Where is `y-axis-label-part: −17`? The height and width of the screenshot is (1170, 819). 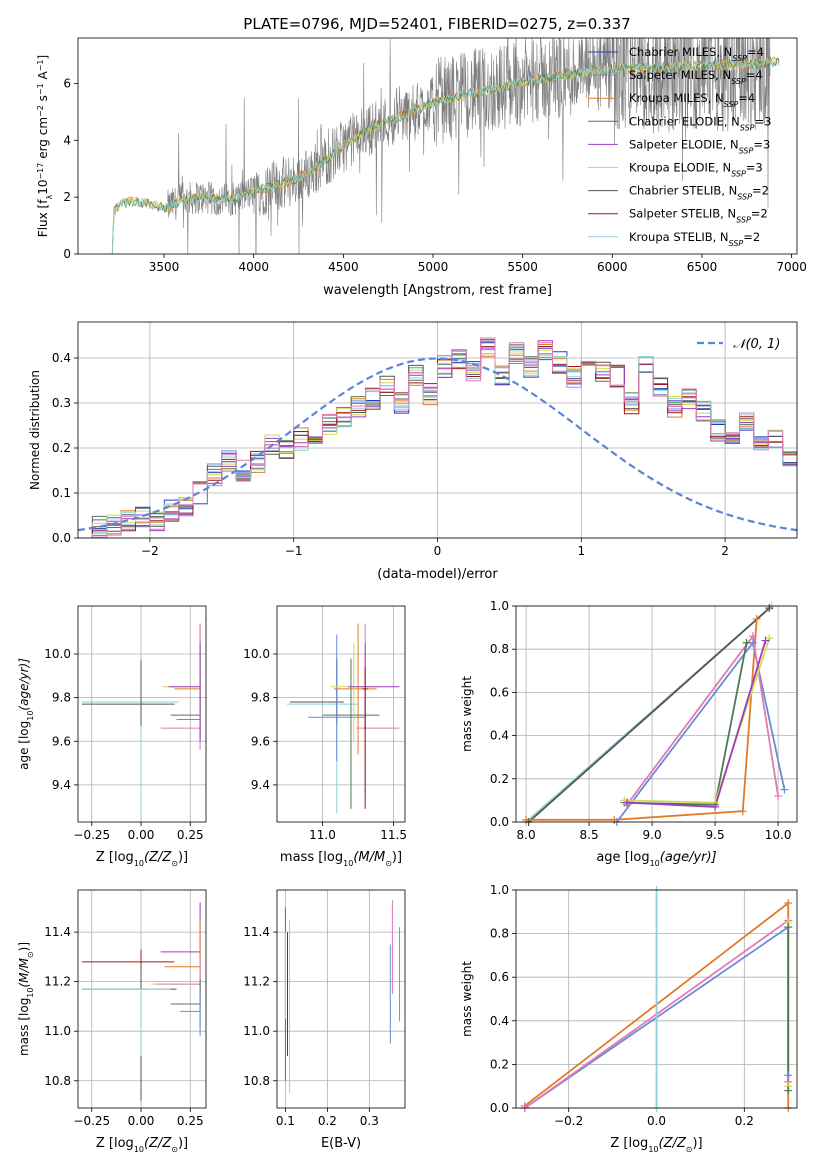
y-axis-label-part: −17 is located at coordinates (40, 171).